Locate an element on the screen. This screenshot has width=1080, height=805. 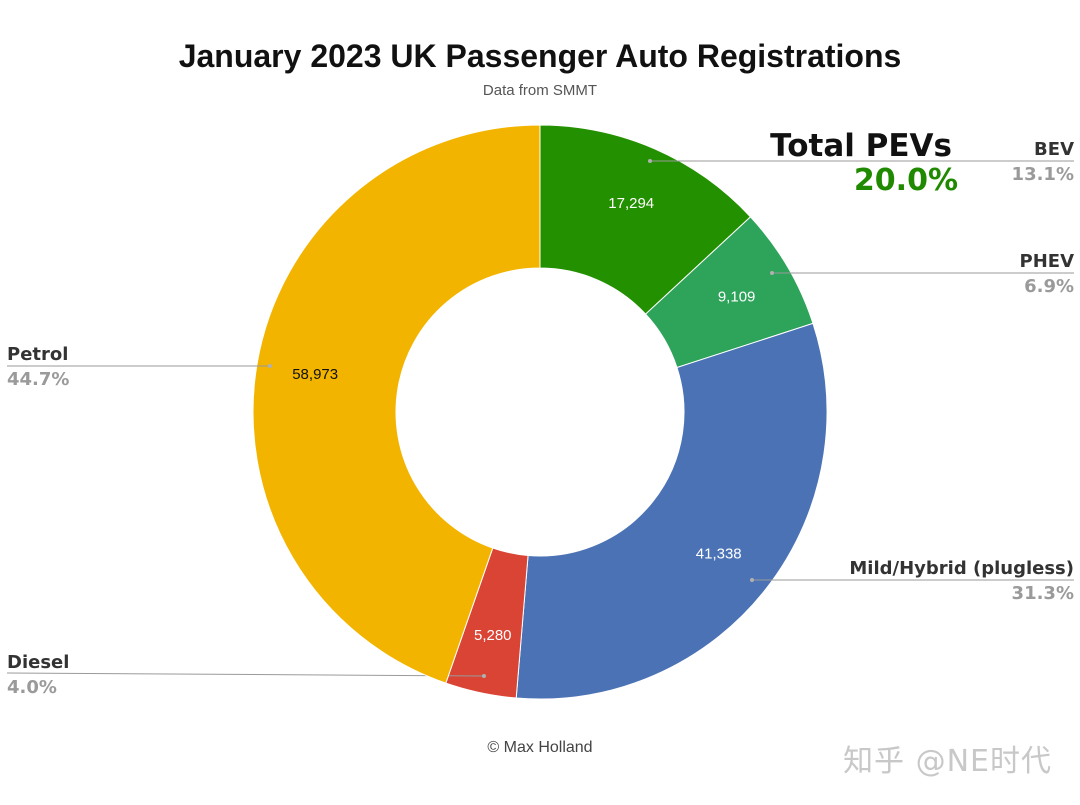
legend-percent-phev: 6.9% is located at coordinates (1049, 286).